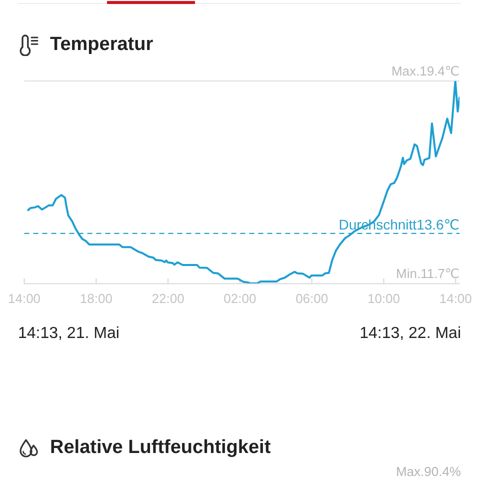 This screenshot has width=480, height=480. What do you see at coordinates (102, 45) in the screenshot?
I see `chart-title: Temperatur` at bounding box center [102, 45].